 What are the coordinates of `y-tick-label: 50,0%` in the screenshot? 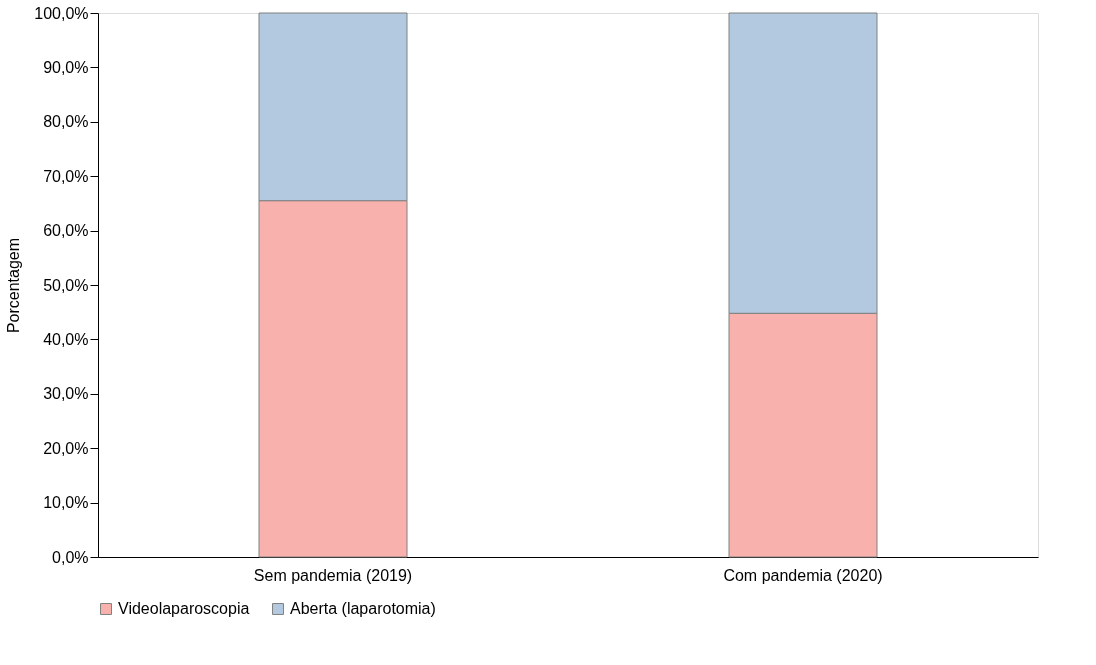 It's located at (66, 285).